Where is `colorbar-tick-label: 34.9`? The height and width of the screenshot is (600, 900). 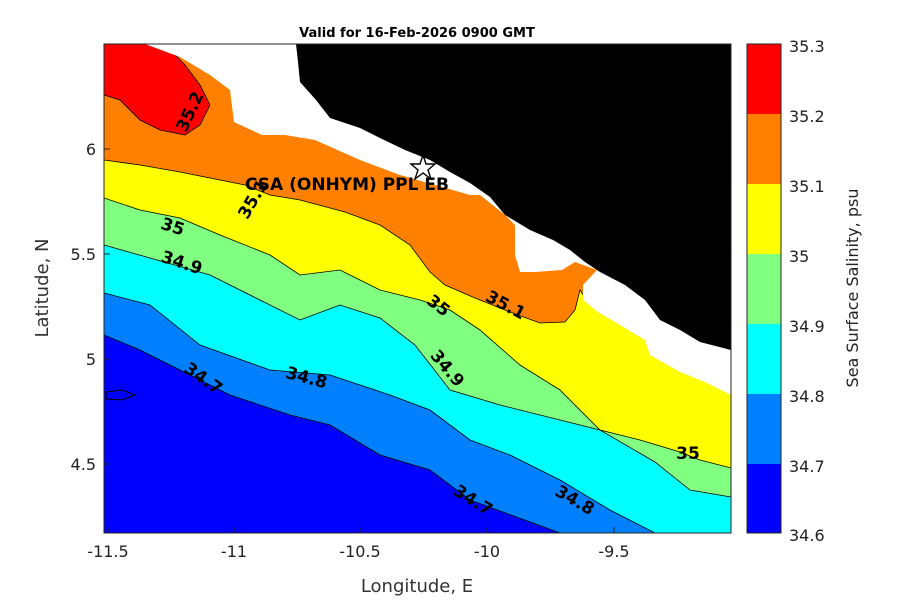
colorbar-tick-label: 34.9 is located at coordinates (807, 326).